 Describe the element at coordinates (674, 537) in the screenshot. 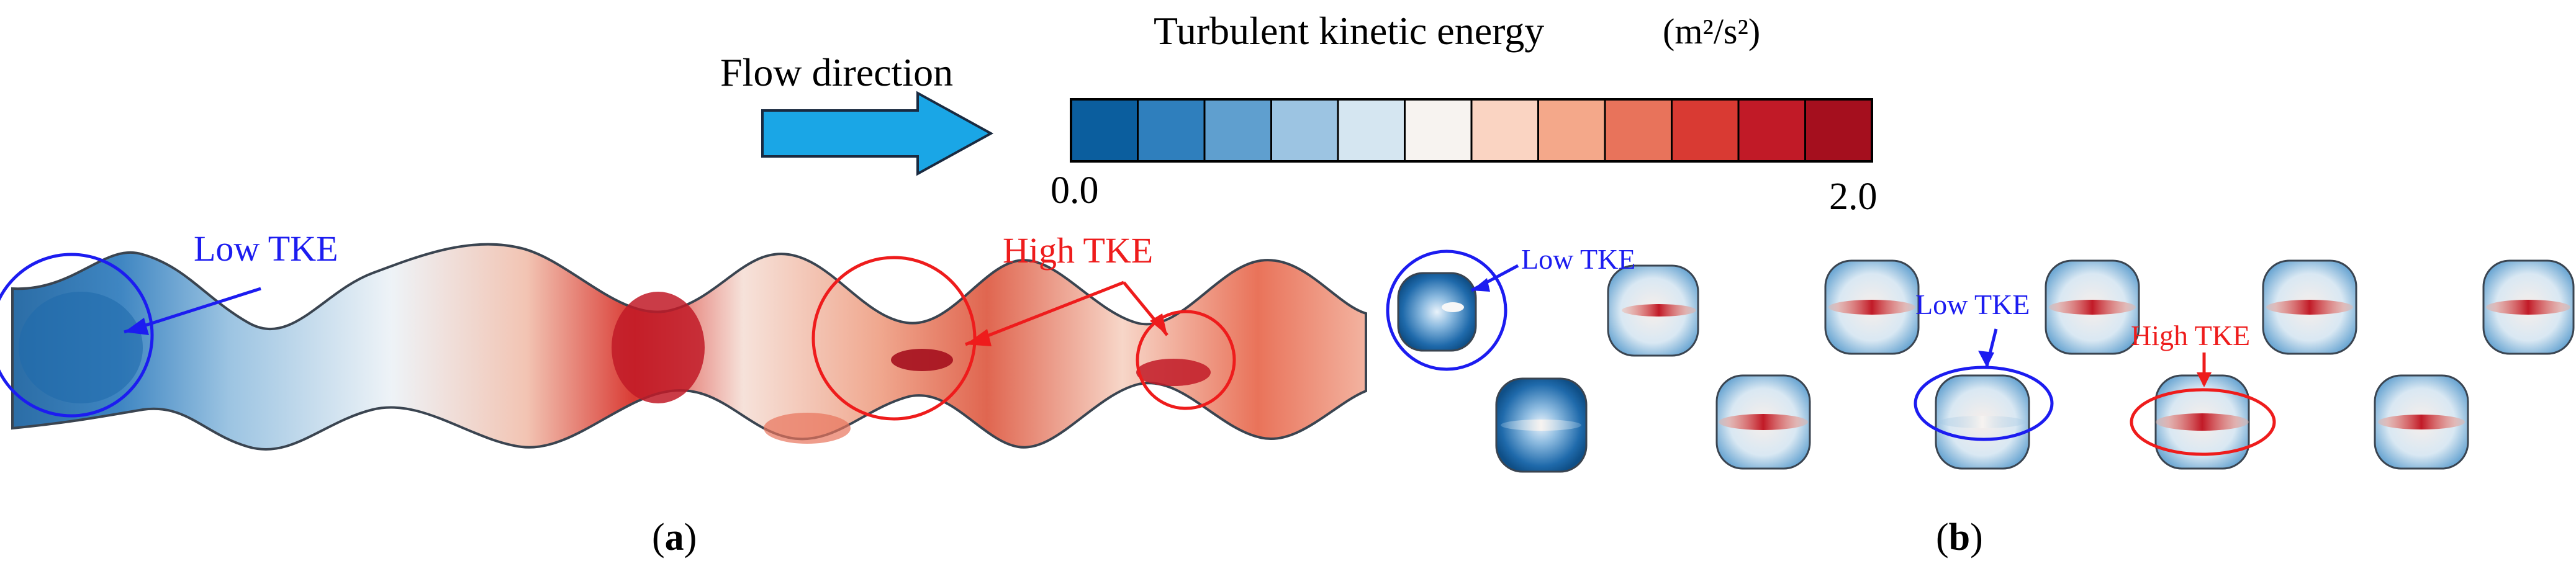

I see `panel-a-label: (a)` at that location.